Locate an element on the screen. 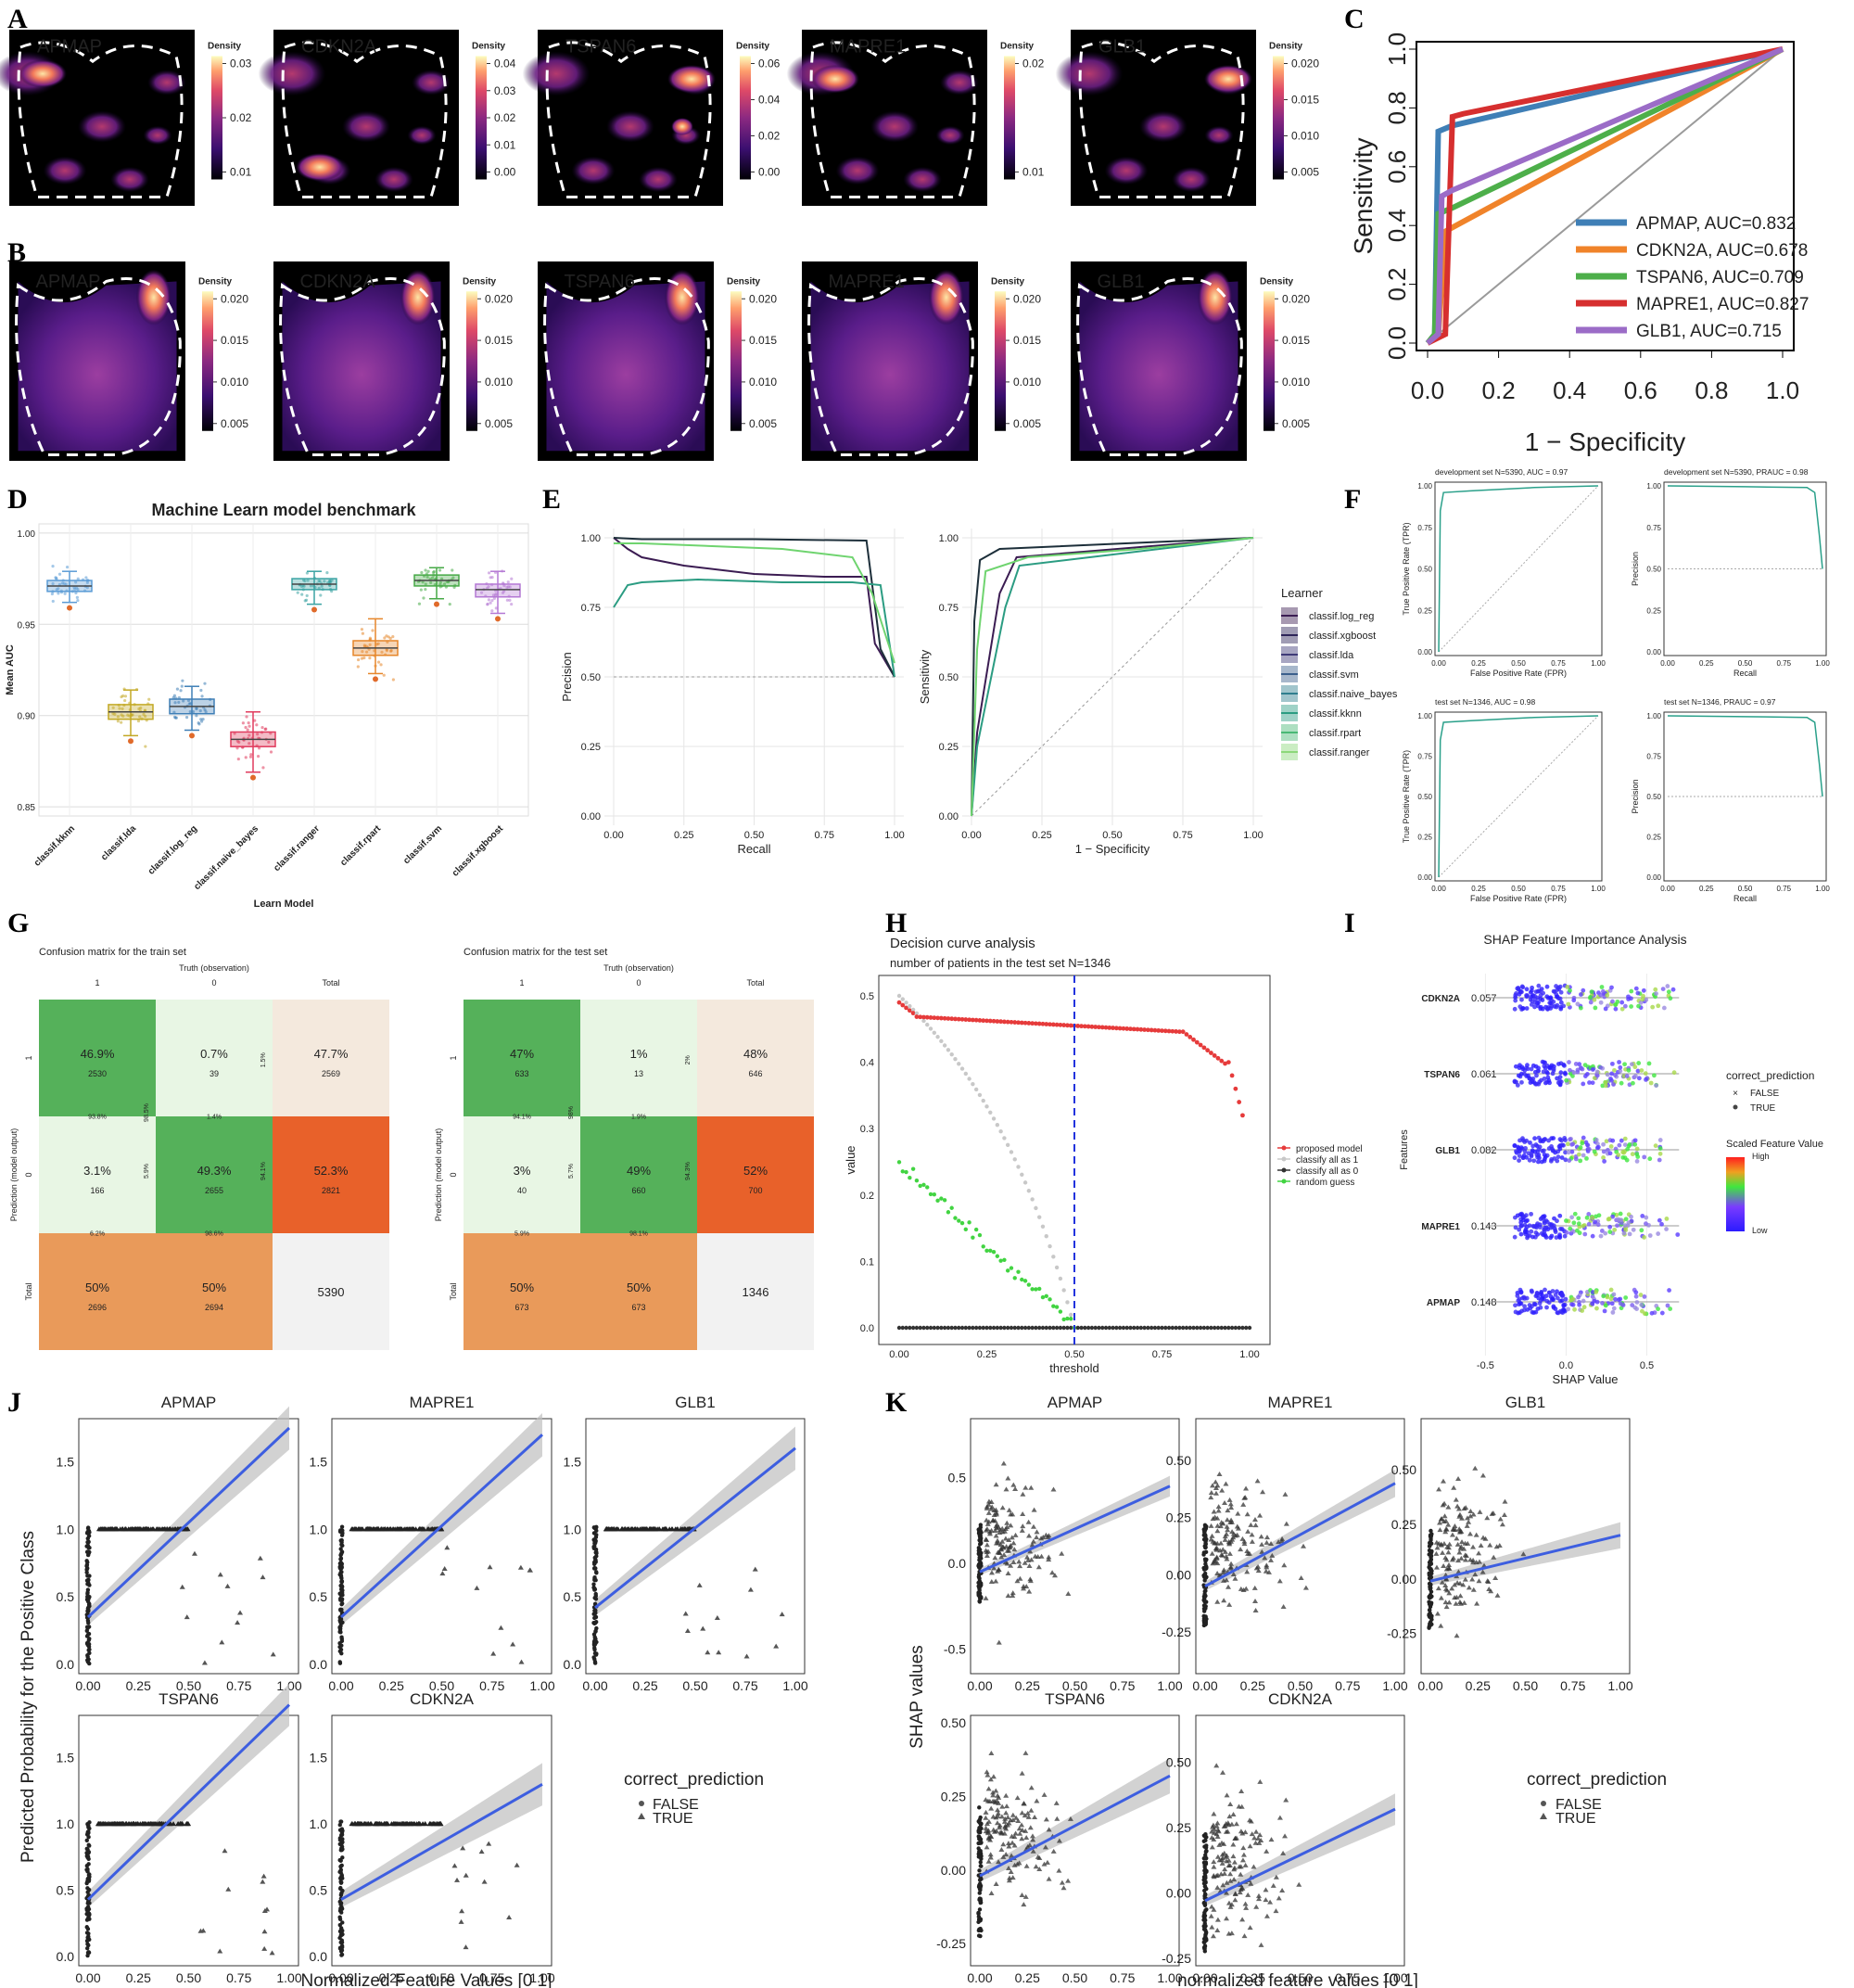  cell-count: 2694 is located at coordinates (214, 1307).